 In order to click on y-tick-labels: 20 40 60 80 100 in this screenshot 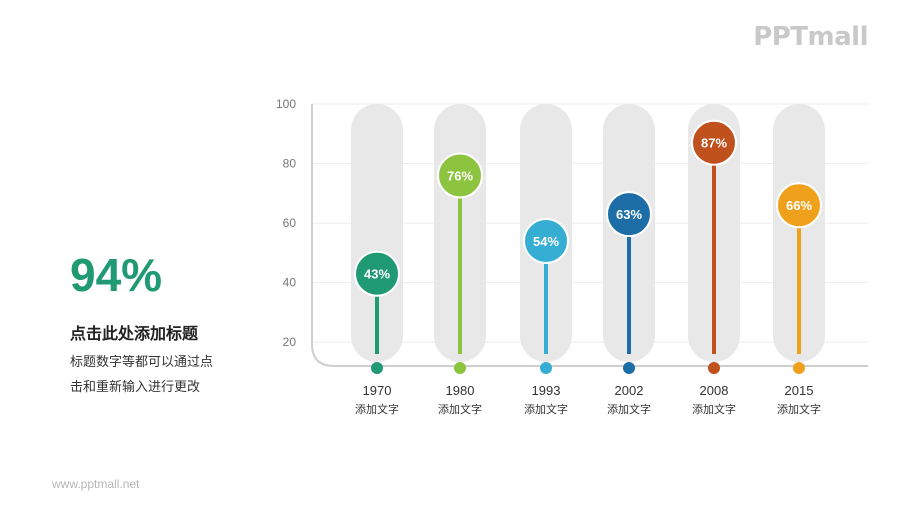, I will do `click(286, 223)`.